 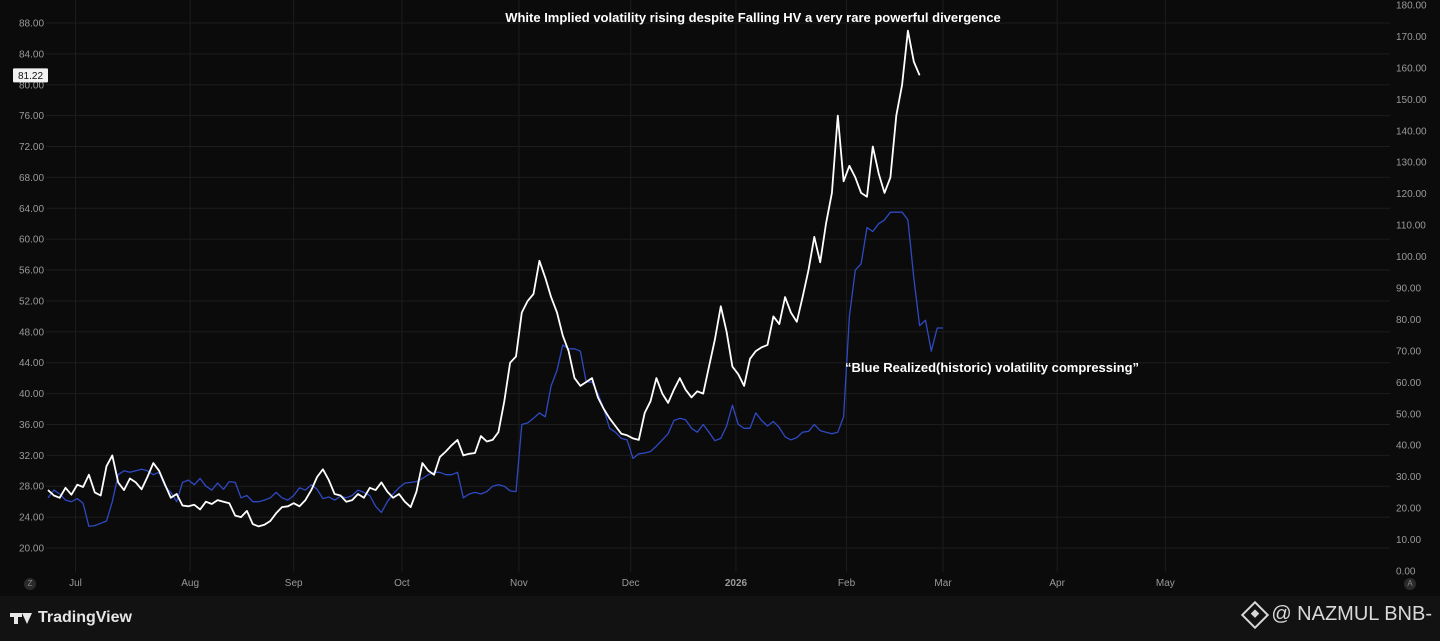 What do you see at coordinates (1411, 163) in the screenshot?
I see `right-axis-tick-label: 130.00` at bounding box center [1411, 163].